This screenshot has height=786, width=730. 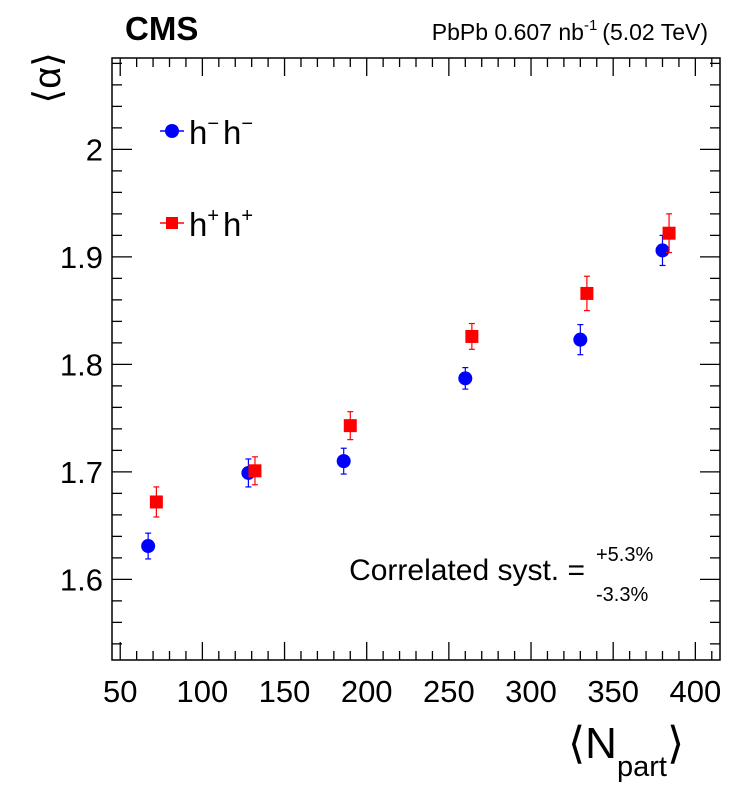 I want to click on x-tick-label: 350, so click(x=613, y=691).